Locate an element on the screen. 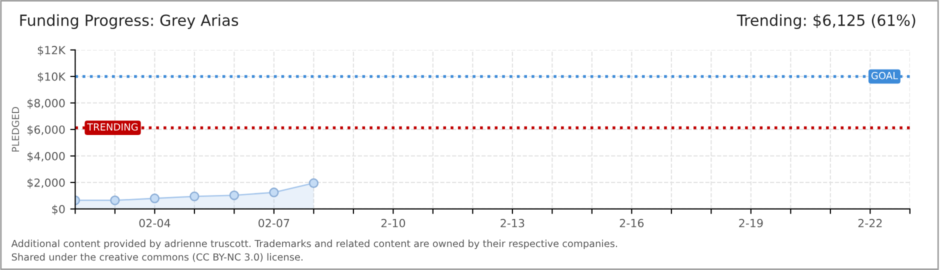  ref-line-label: GOAL is located at coordinates (884, 76).